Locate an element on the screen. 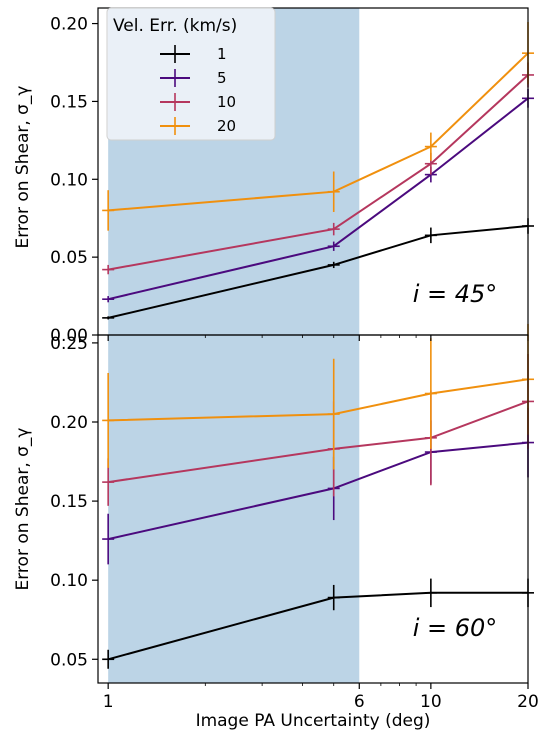 This screenshot has width=542, height=734. annotation-top: i = 45° is located at coordinates (455, 294).